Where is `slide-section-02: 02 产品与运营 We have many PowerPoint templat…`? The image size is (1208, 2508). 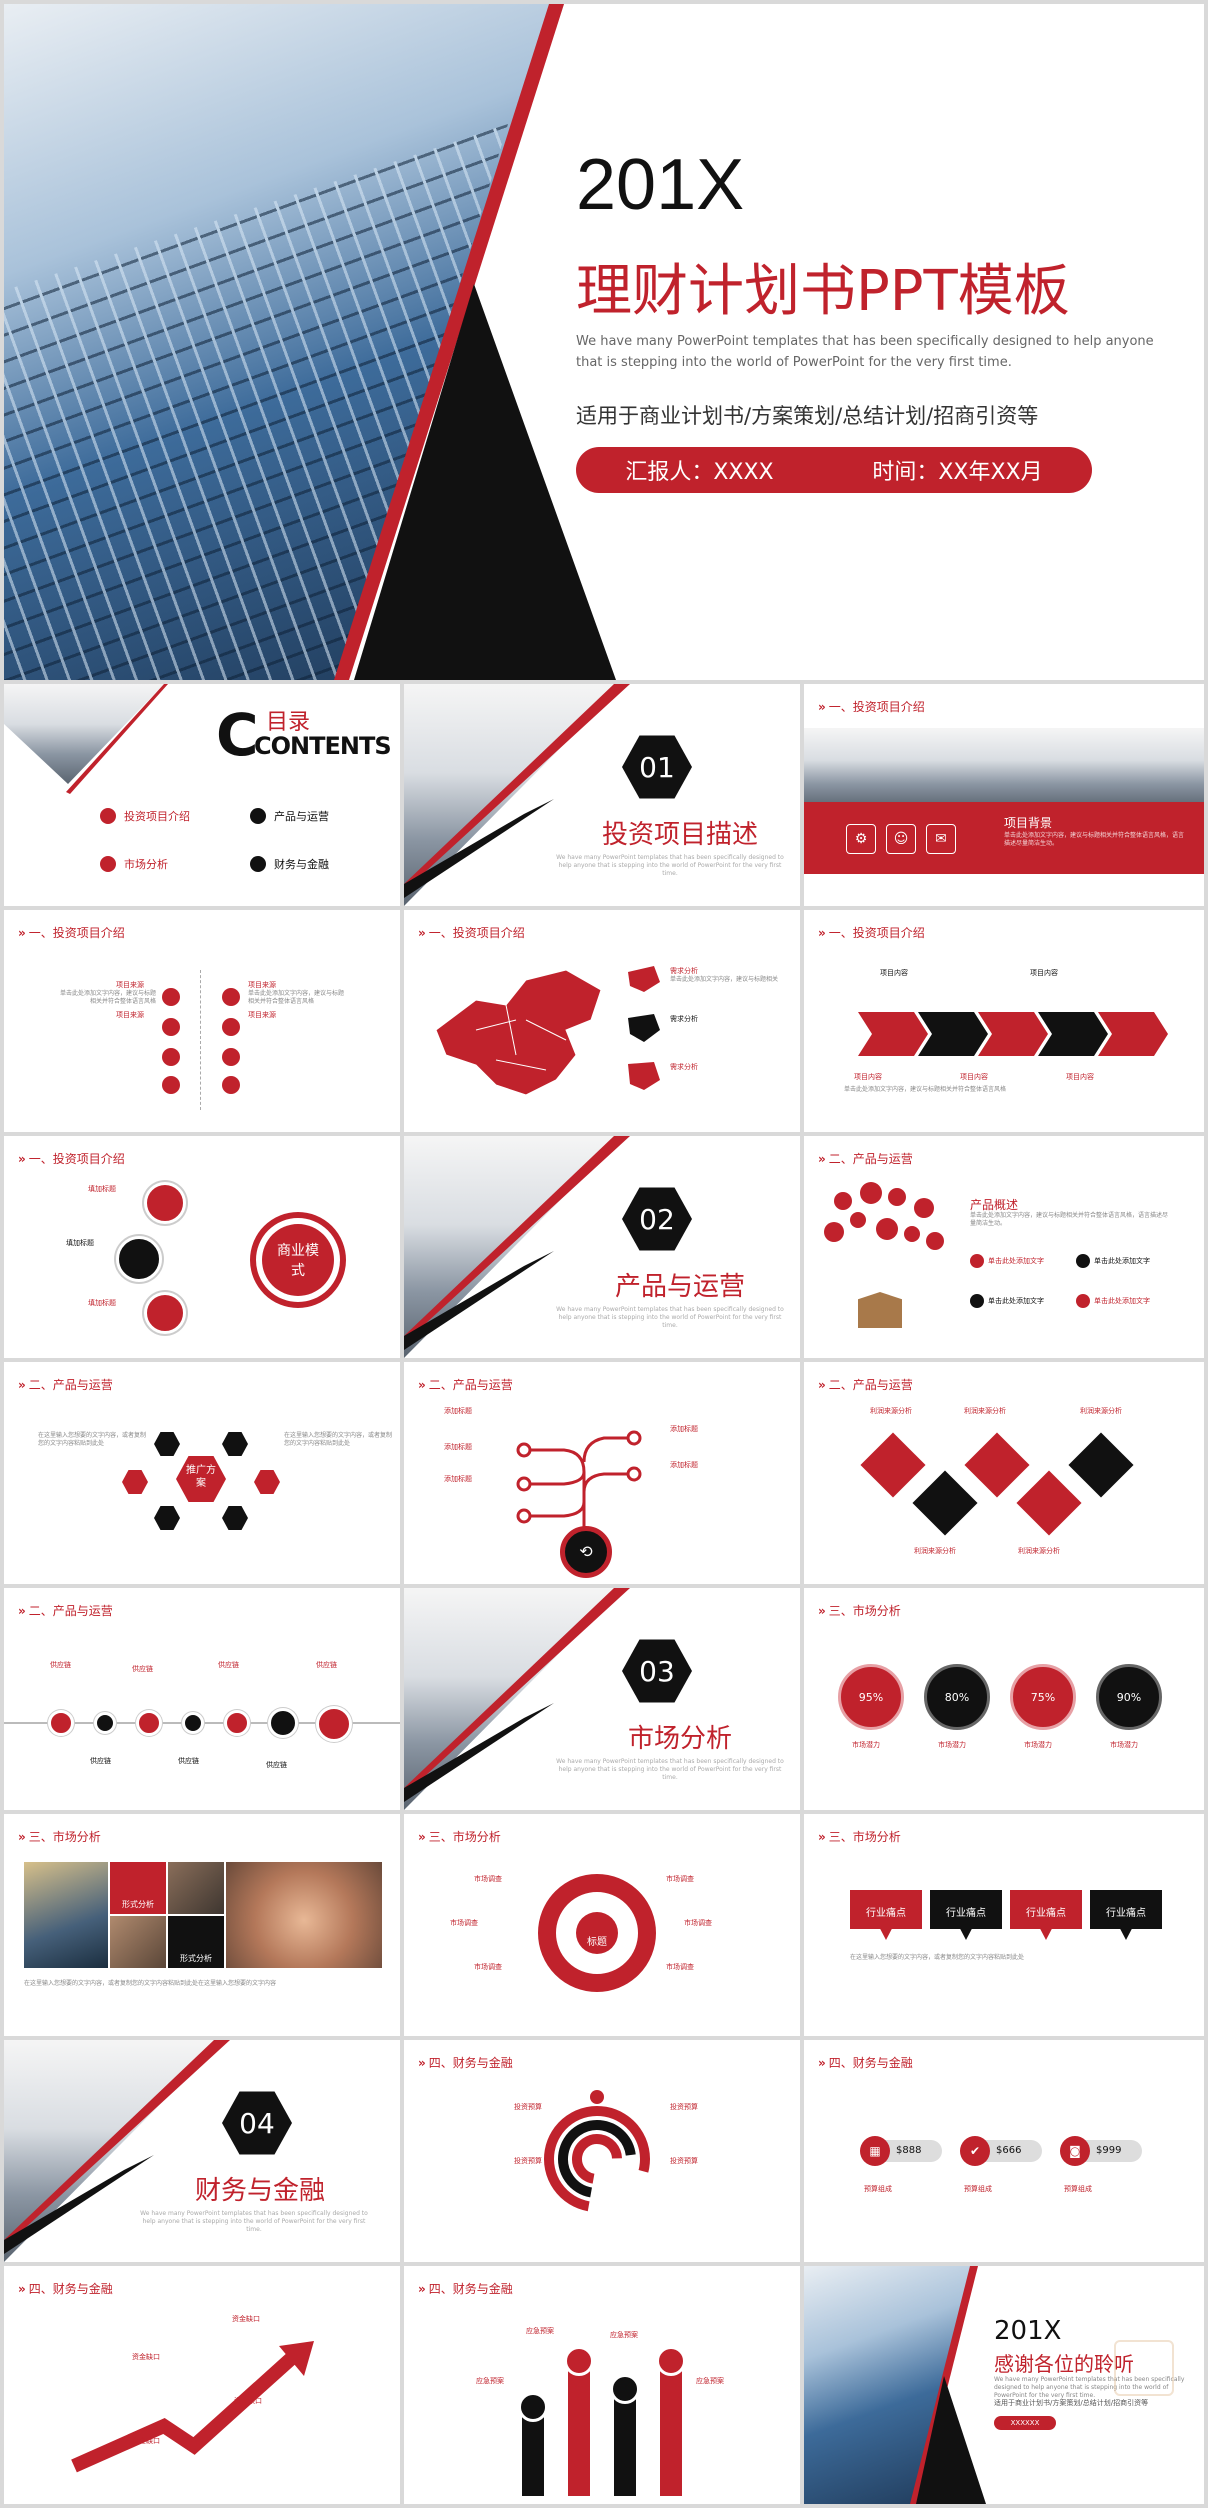
slide-section-02: 02 产品与运营 We have many PowerPoint templat… is located at coordinates (602, 1247).